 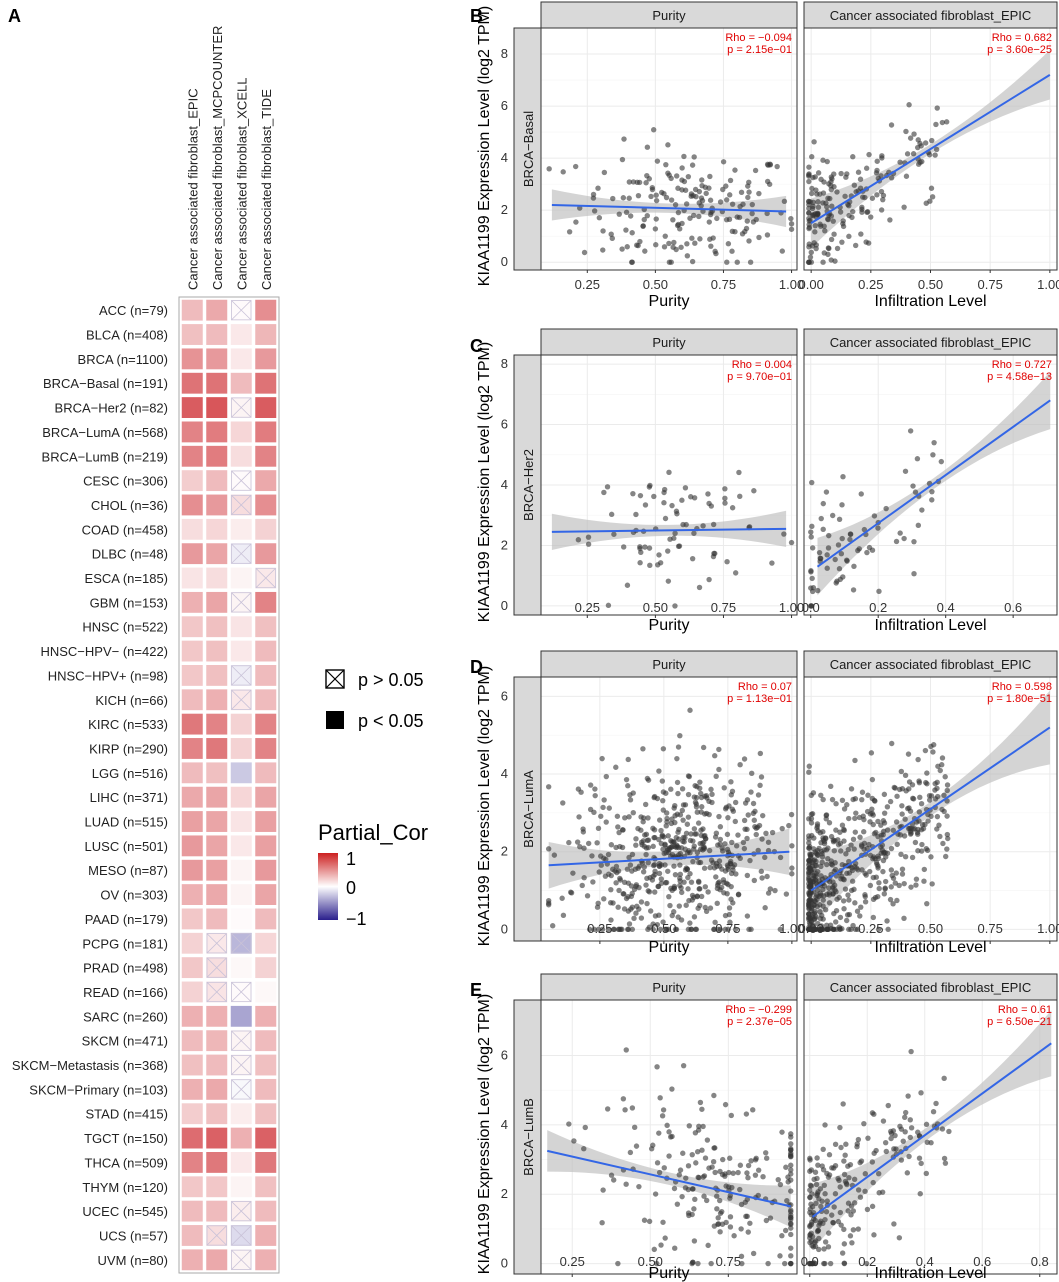 What do you see at coordinates (930, 928) in the screenshot?
I see `x-tick-label: 0.50` at bounding box center [930, 928].